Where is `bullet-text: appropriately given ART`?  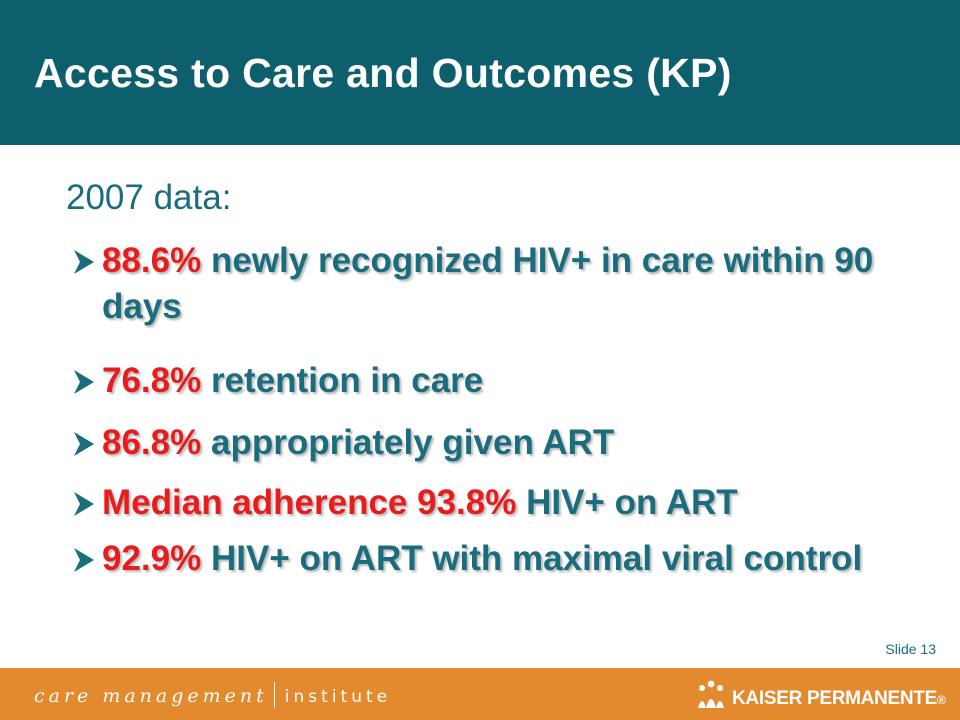
bullet-text: appropriately given ART is located at coordinates (408, 442).